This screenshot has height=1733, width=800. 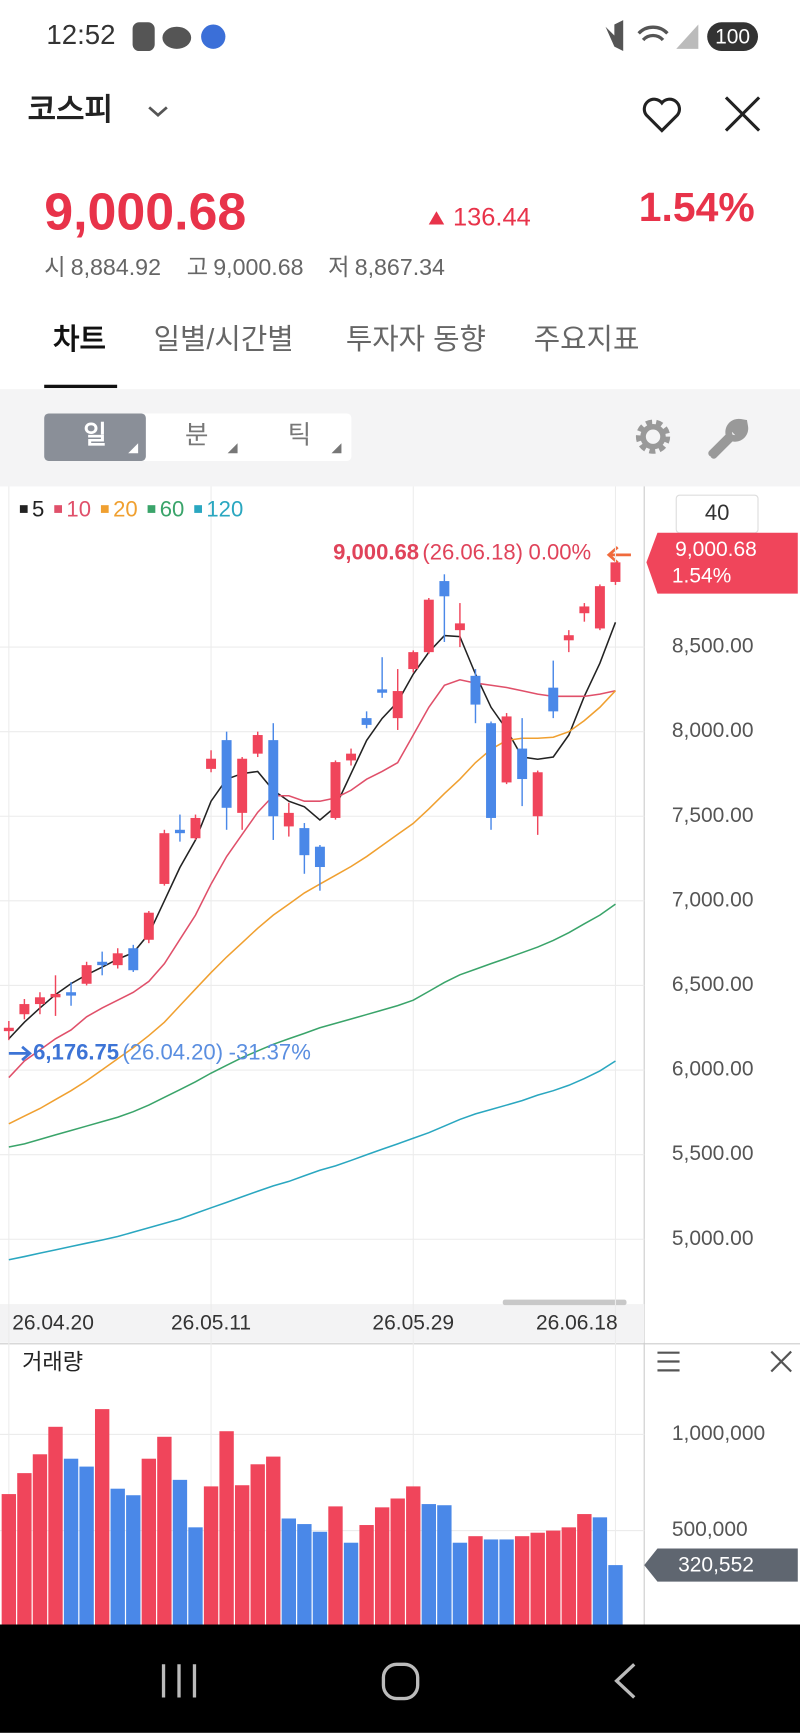 I want to click on volume-tag, so click(x=721, y=1565).